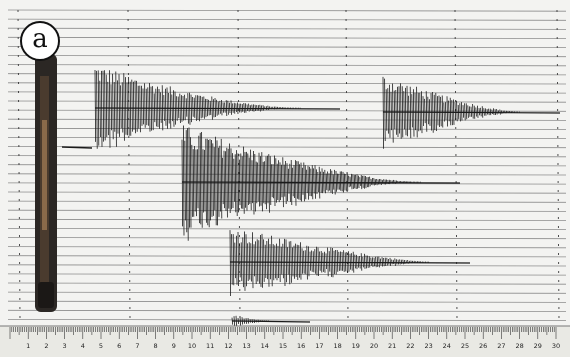  Describe the element at coordinates (410, 346) in the screenshot. I see `ruler-number: 22` at that location.